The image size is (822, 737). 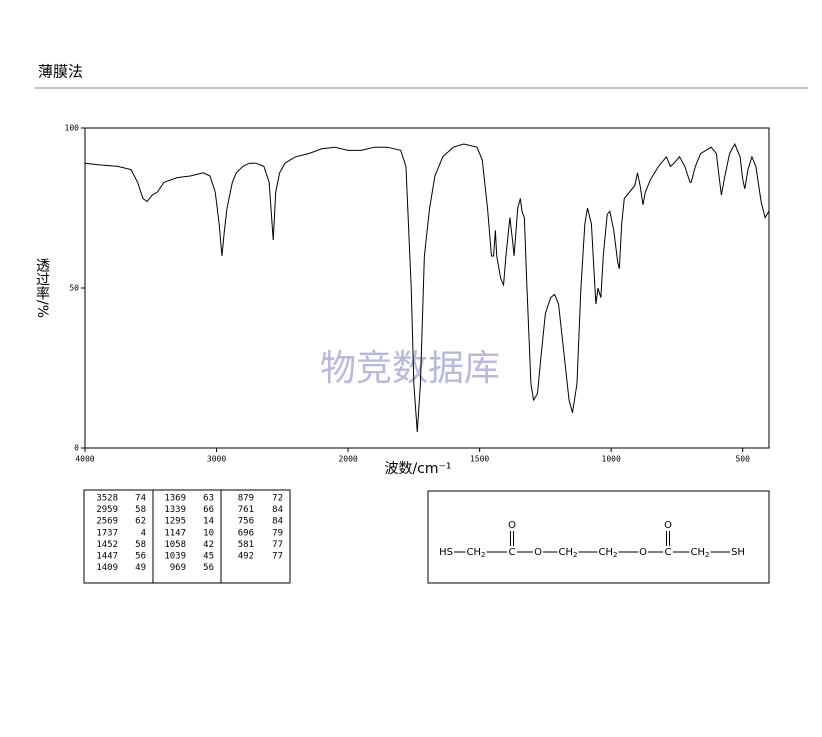 What do you see at coordinates (178, 568) in the screenshot?
I see `peak-wavenumber: 969` at bounding box center [178, 568].